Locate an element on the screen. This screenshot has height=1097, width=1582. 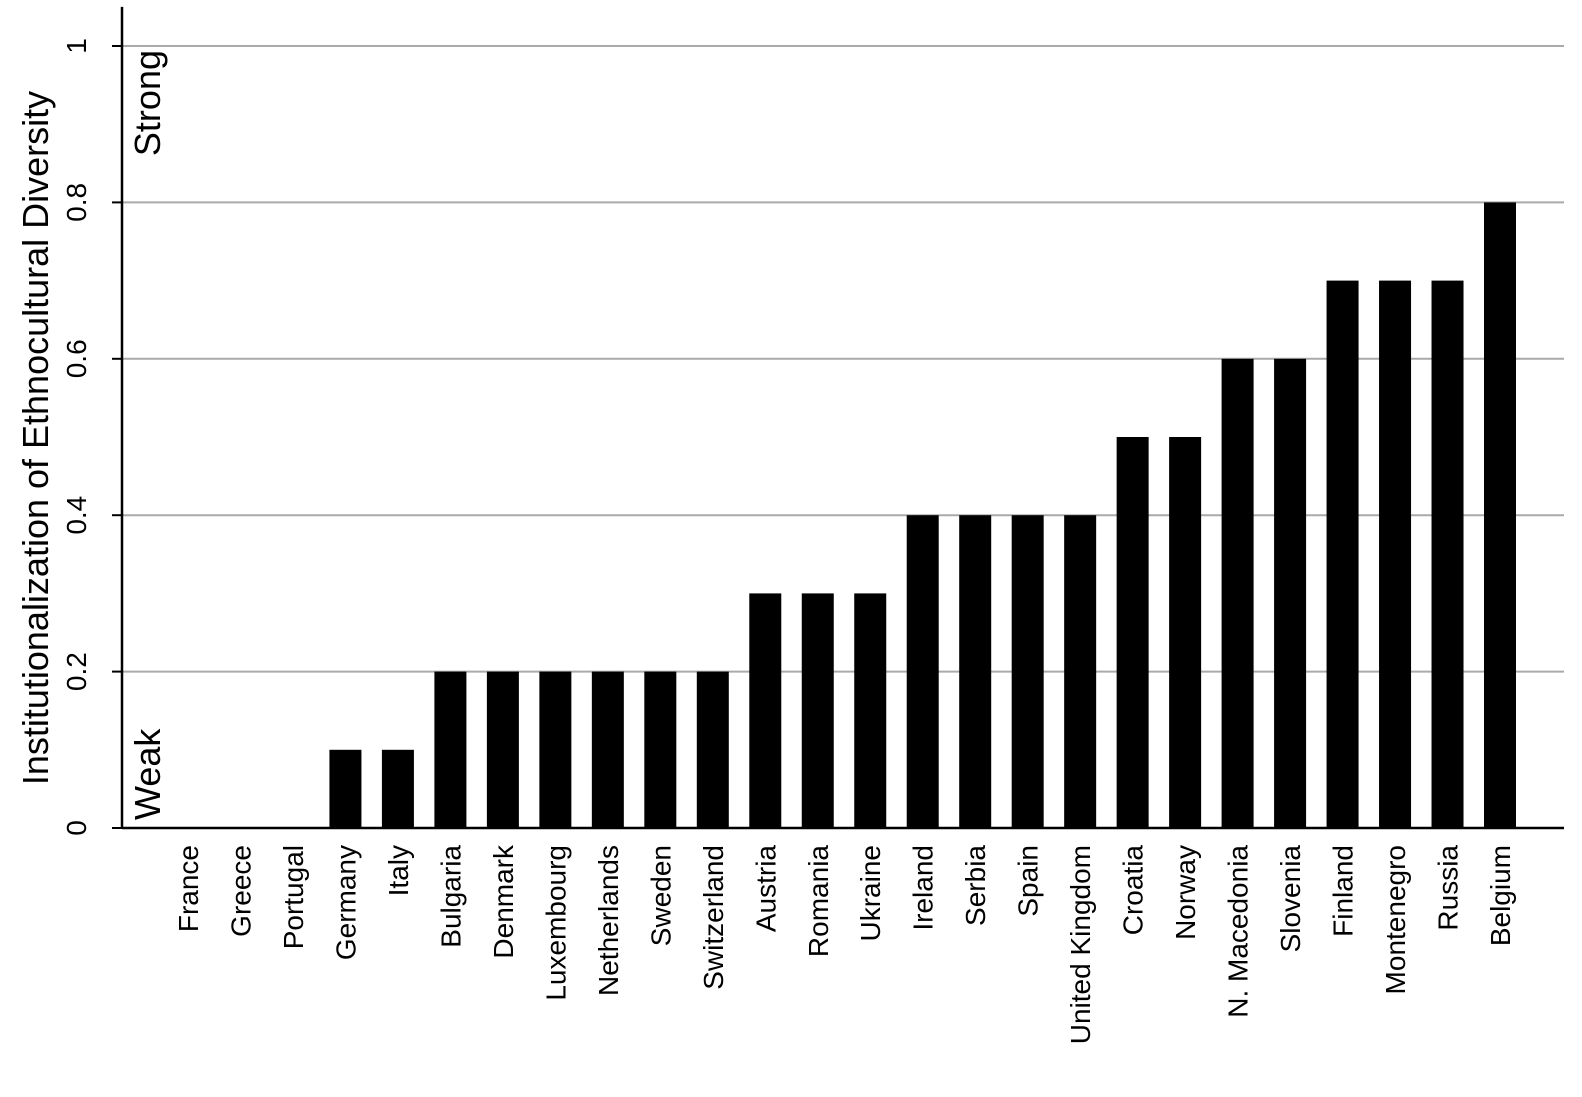
annotation: Weak is located at coordinates (147, 774).